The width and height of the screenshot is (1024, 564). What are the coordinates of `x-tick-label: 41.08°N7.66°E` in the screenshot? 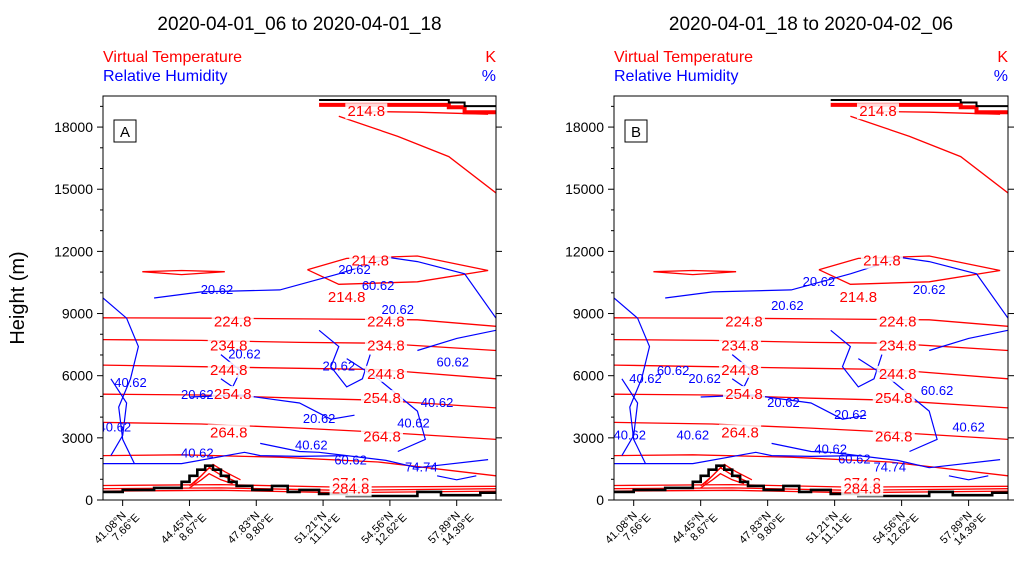 It's located at (117, 528).